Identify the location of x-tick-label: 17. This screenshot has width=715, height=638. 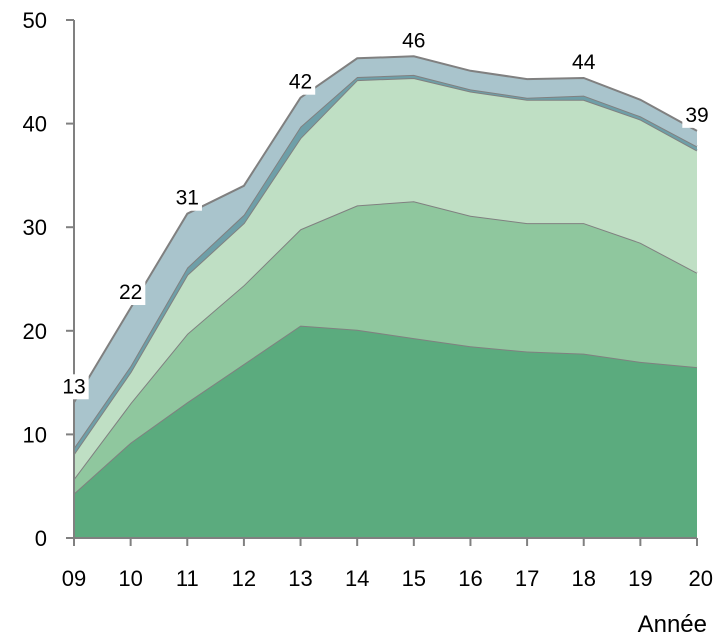
(527, 578).